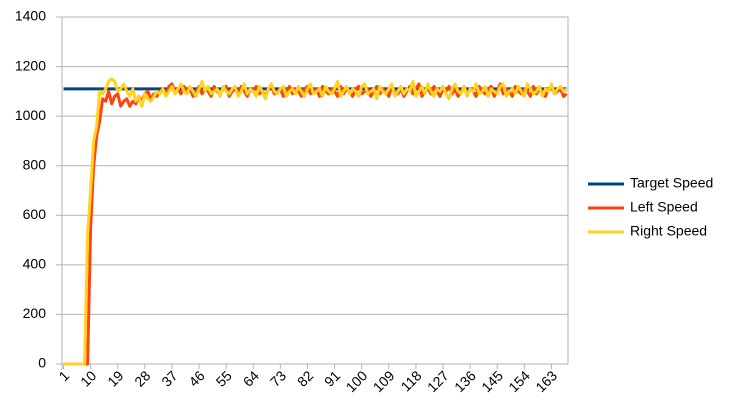 The image size is (744, 416). What do you see at coordinates (35, 264) in the screenshot?
I see `y-tick-label: 400` at bounding box center [35, 264].